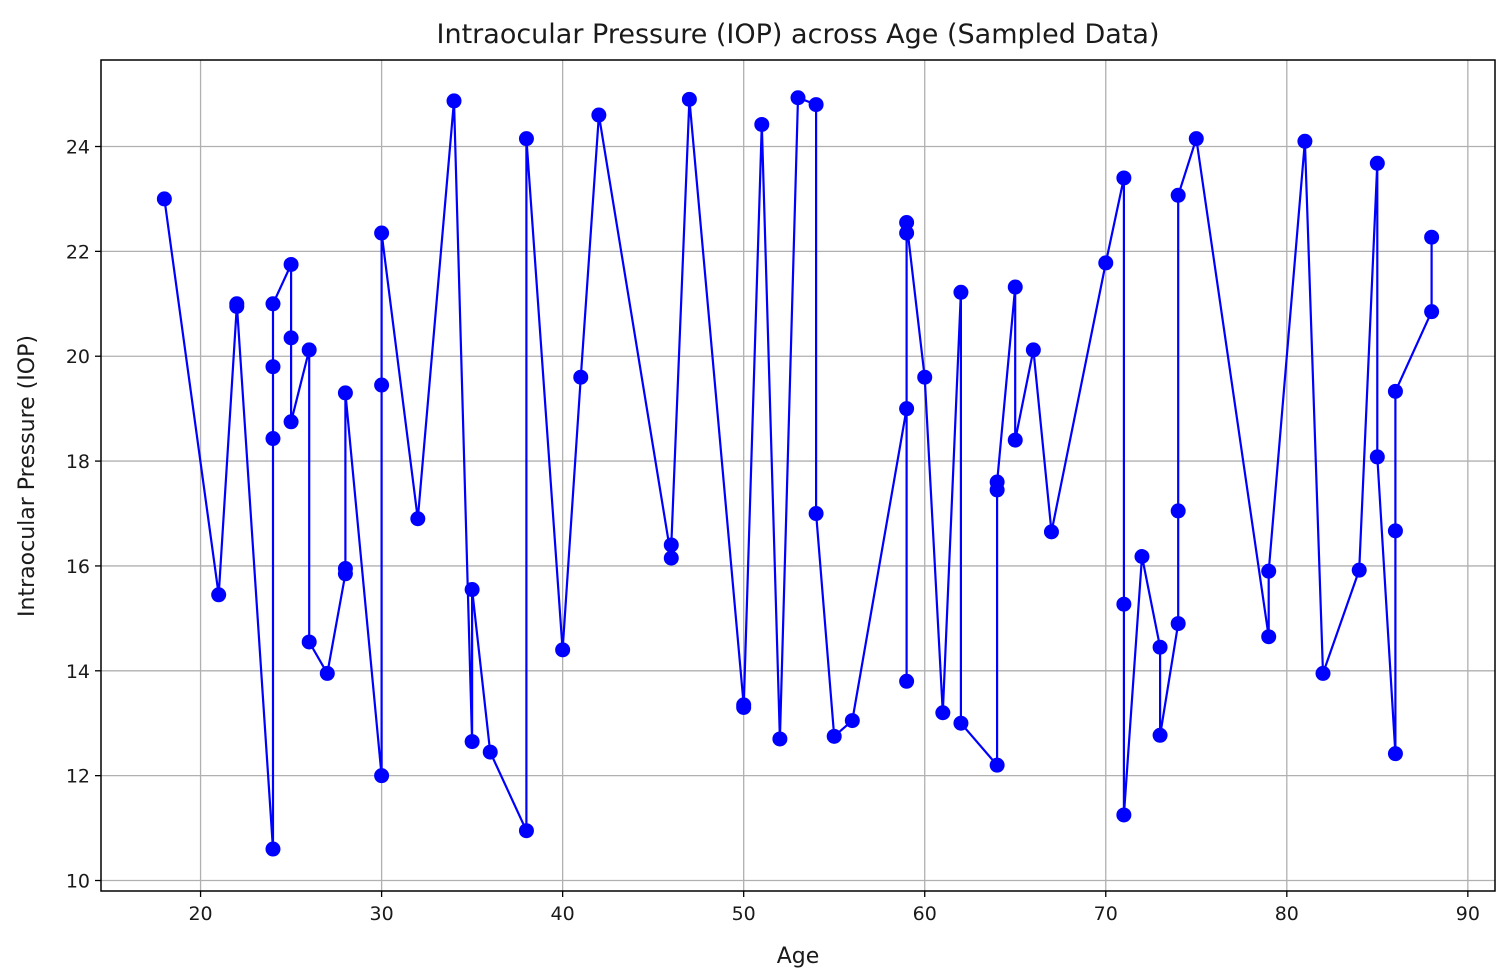  Describe the element at coordinates (1106, 914) in the screenshot. I see `x-tick-label: 70` at that location.